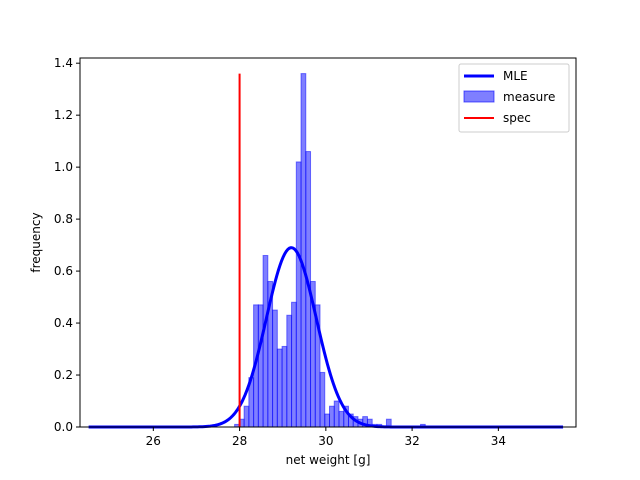 The image size is (640, 480). What do you see at coordinates (479, 96) in the screenshot?
I see `legend-measure-swatch` at bounding box center [479, 96].